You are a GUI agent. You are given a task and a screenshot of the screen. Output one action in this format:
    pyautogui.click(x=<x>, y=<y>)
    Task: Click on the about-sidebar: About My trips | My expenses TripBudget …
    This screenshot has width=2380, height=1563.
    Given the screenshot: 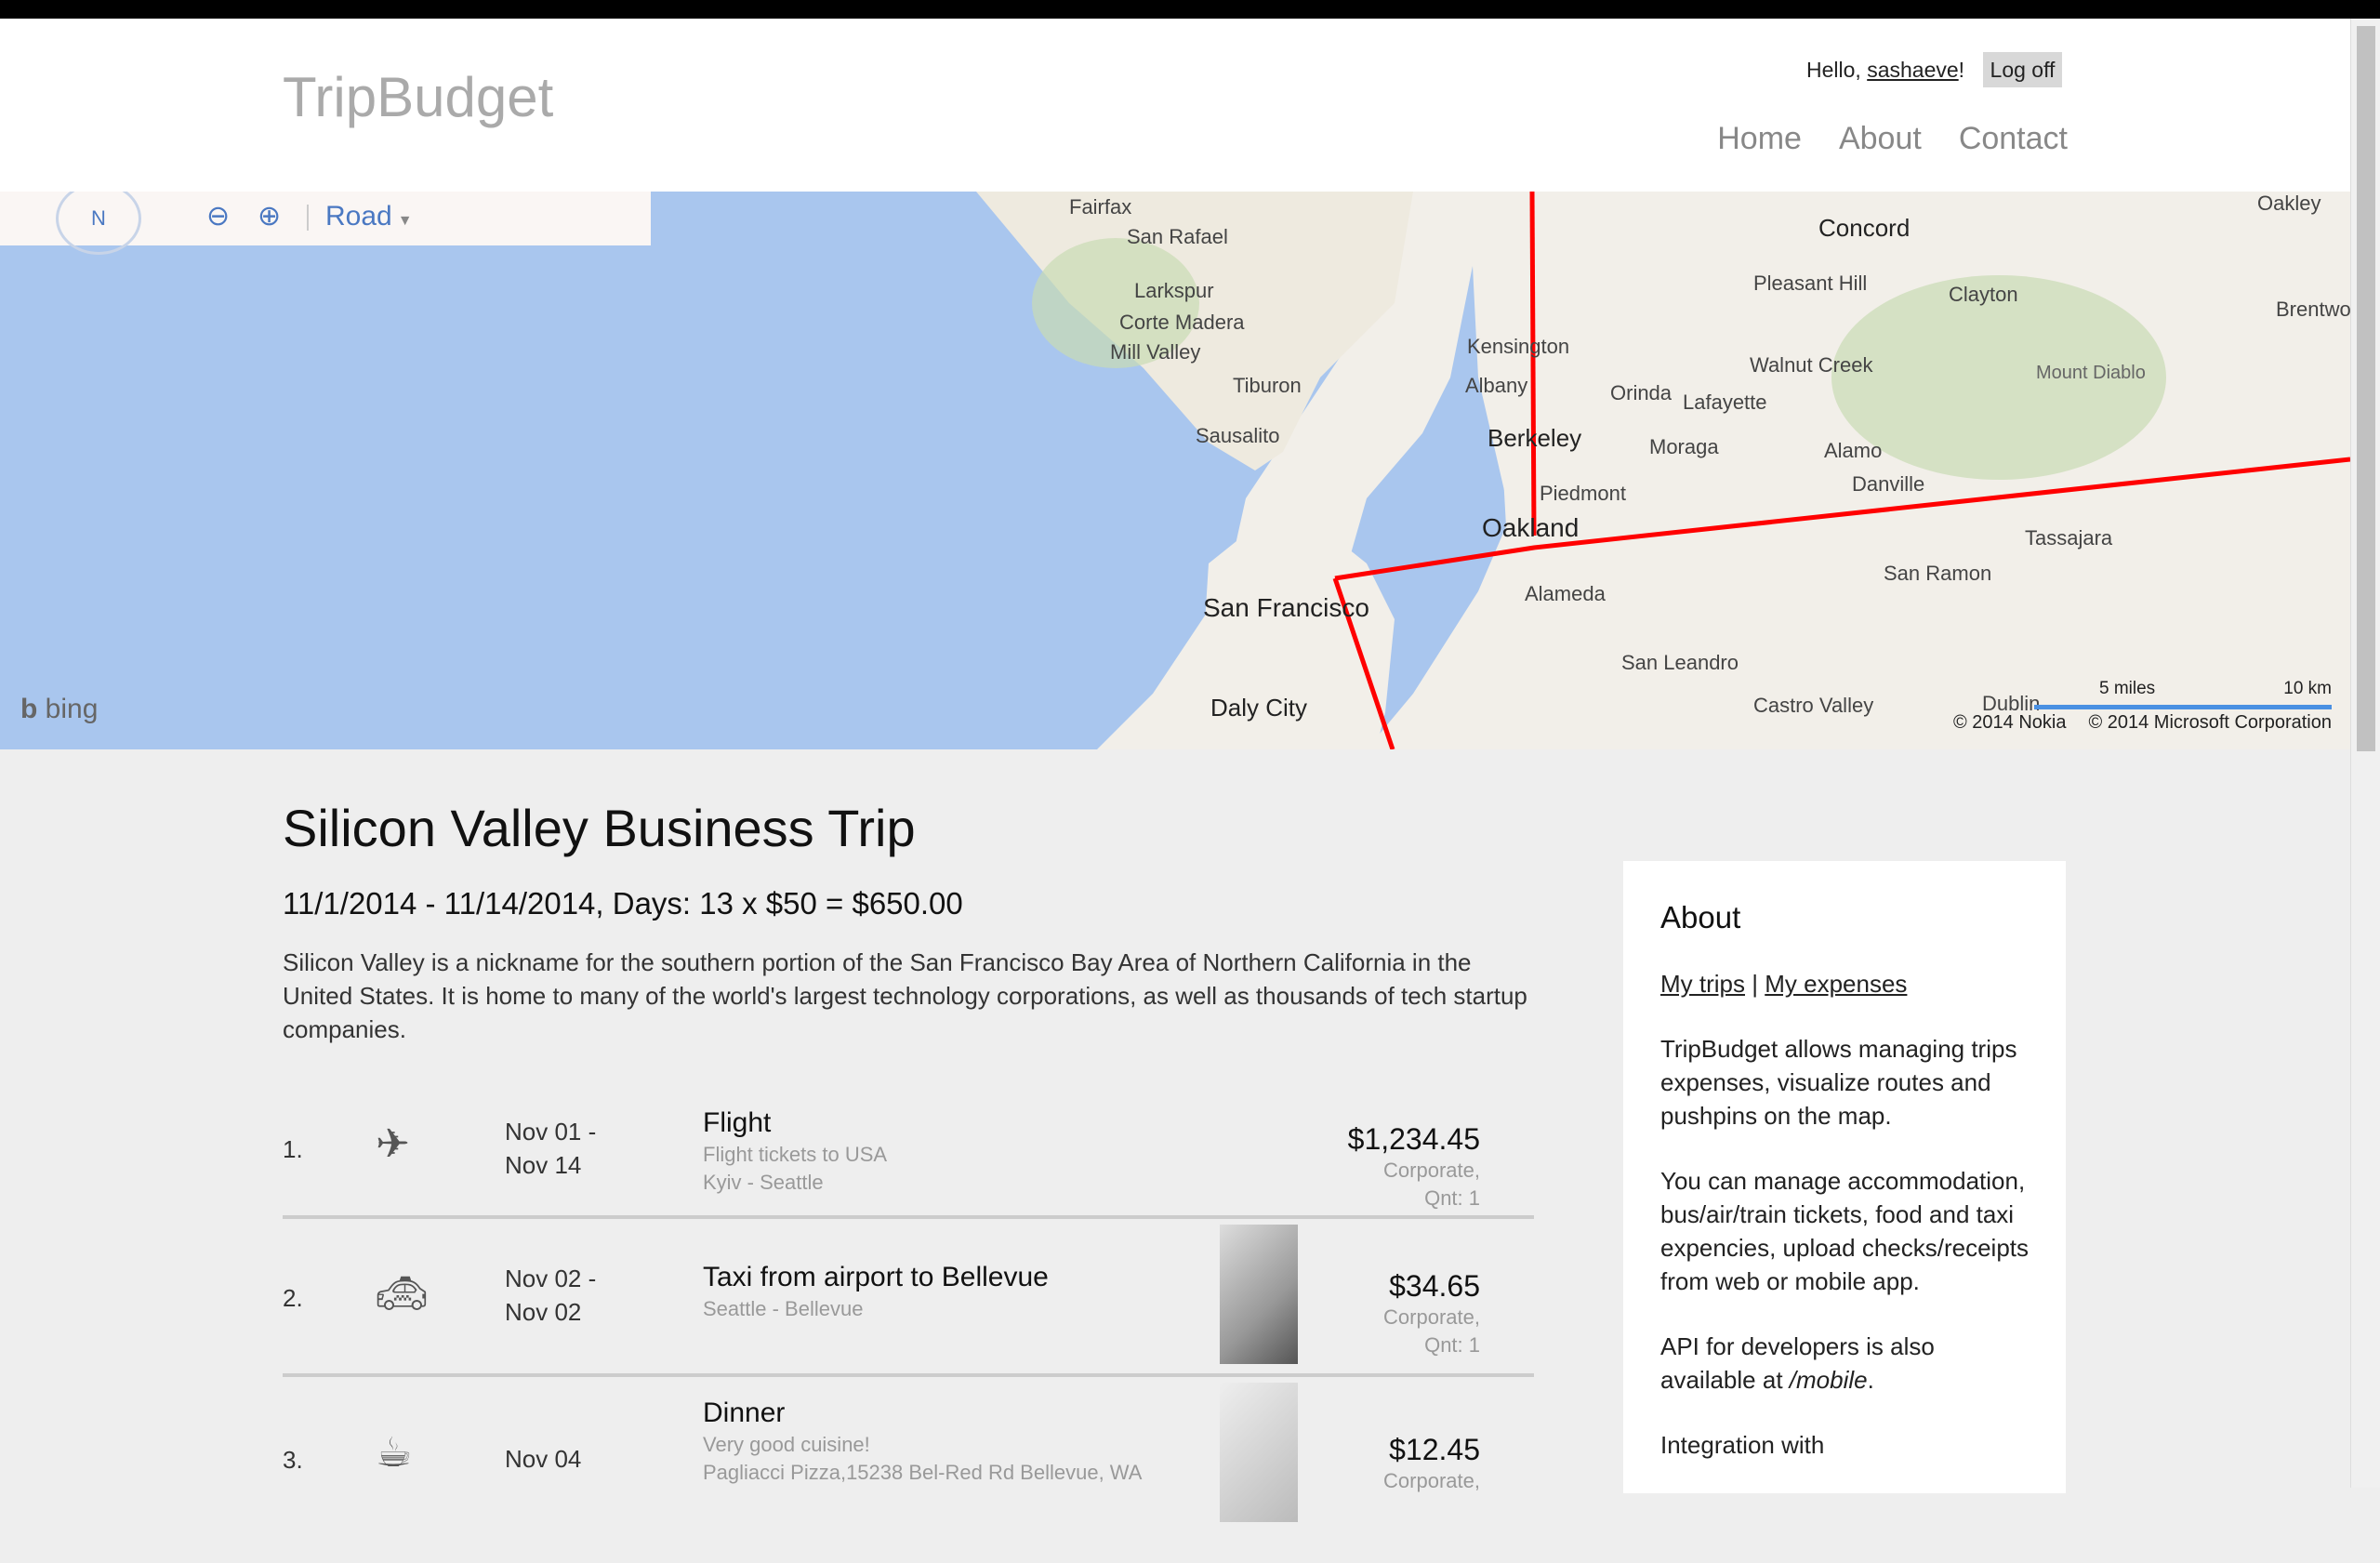 What is the action you would take?
    pyautogui.click(x=1844, y=1177)
    